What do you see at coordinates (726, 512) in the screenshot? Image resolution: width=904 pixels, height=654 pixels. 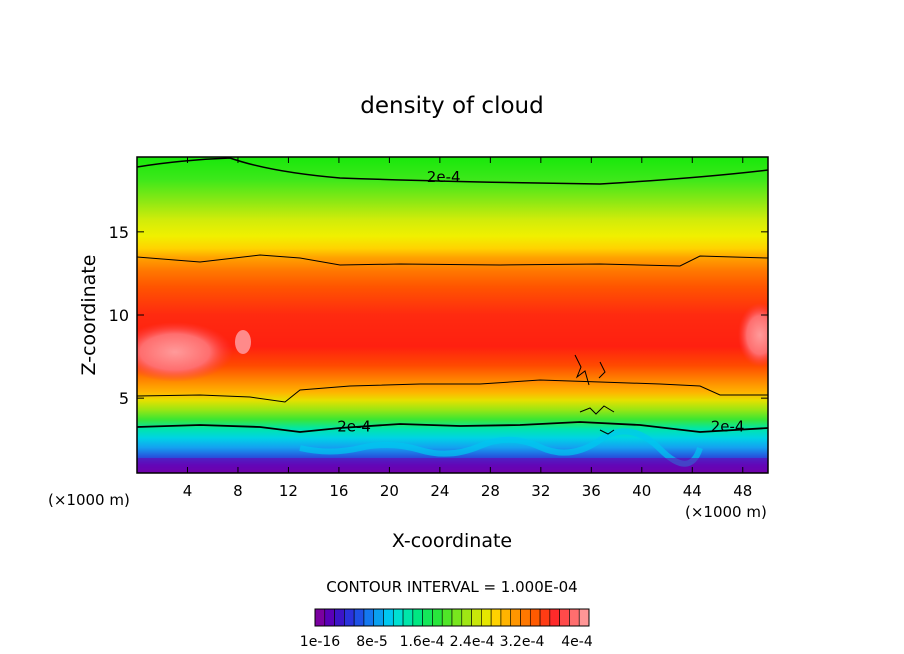 I see `x-unit-label-right: (×1000 m)` at bounding box center [726, 512].